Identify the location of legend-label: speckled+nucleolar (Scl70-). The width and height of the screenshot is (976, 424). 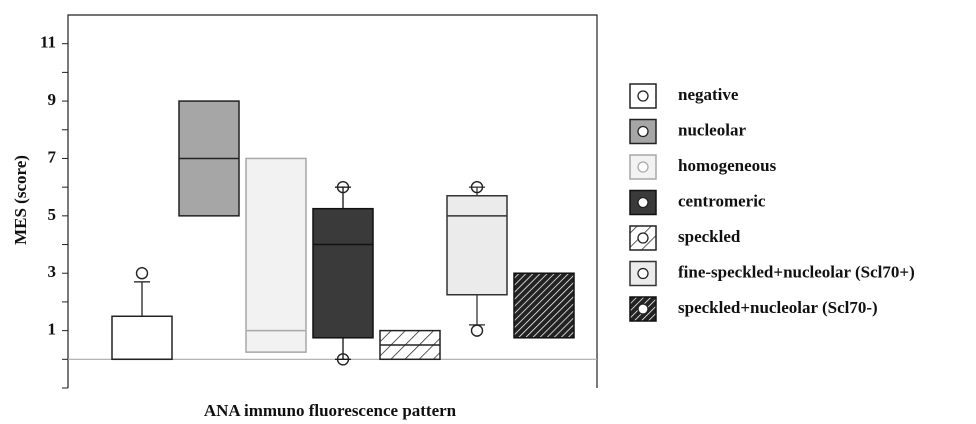
(778, 307).